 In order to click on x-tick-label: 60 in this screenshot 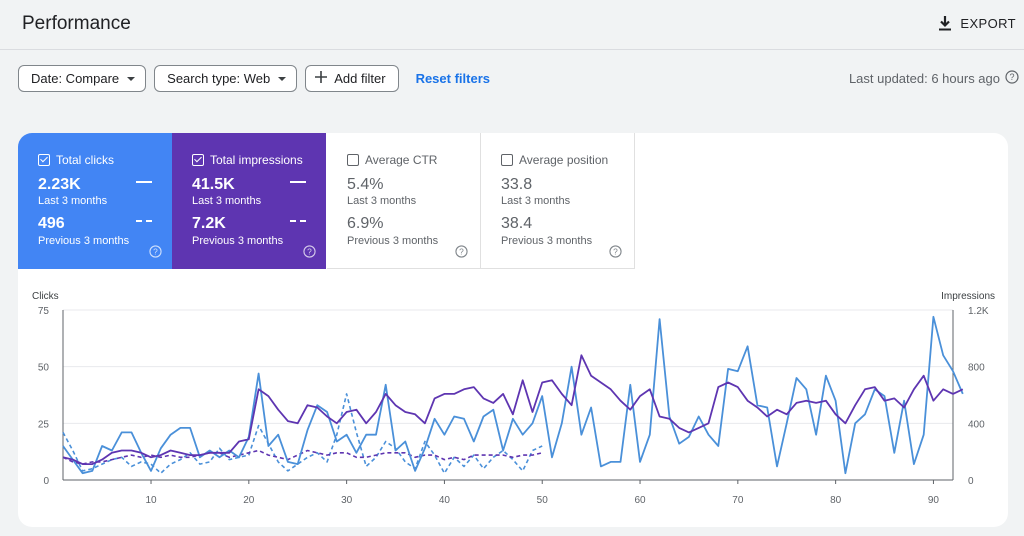, I will do `click(640, 500)`.